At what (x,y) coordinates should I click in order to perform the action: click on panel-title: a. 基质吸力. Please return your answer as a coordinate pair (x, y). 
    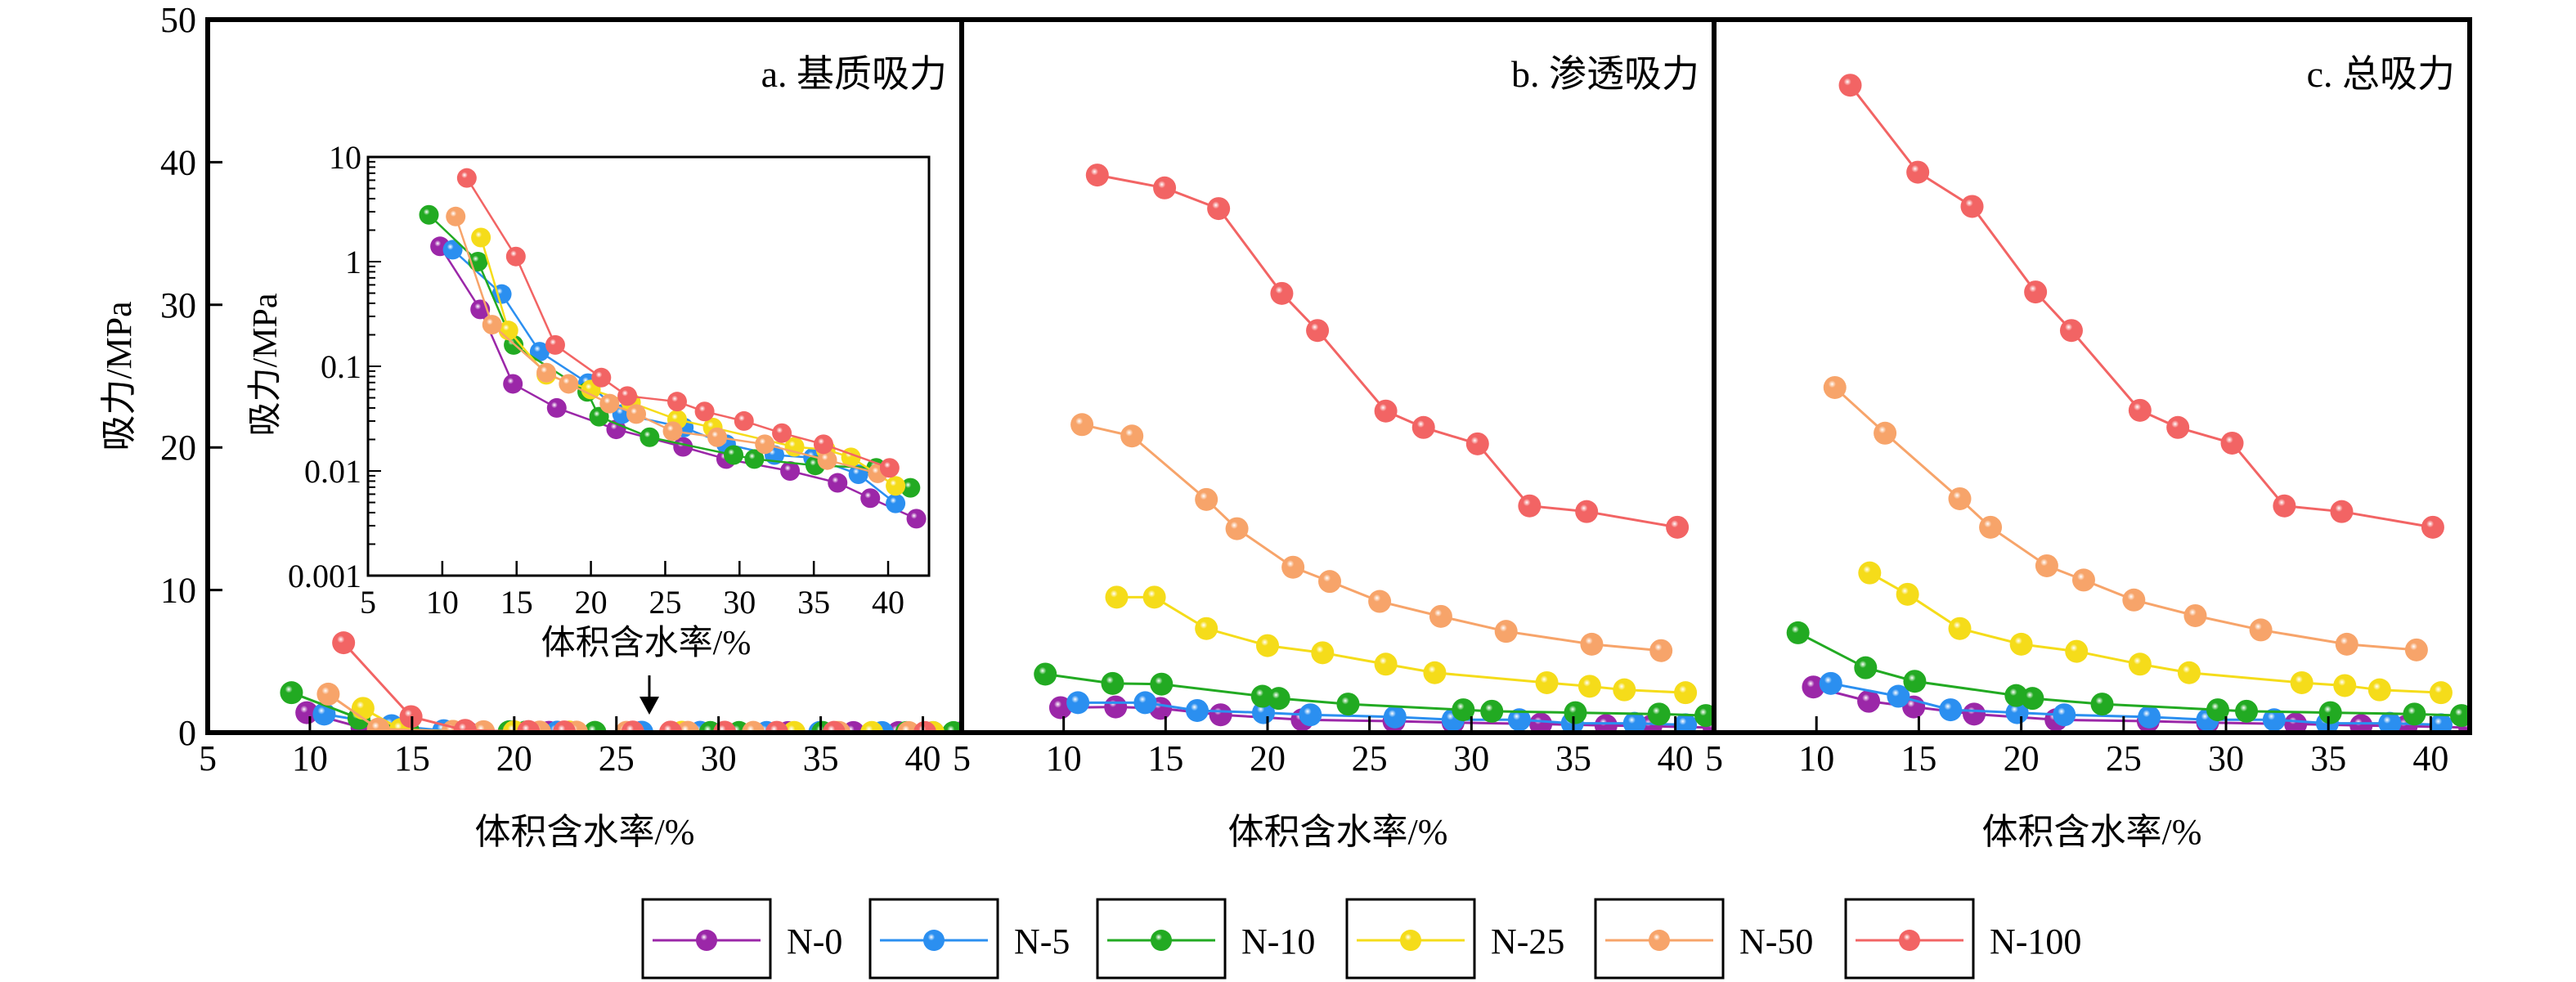
    Looking at the image, I should click on (854, 74).